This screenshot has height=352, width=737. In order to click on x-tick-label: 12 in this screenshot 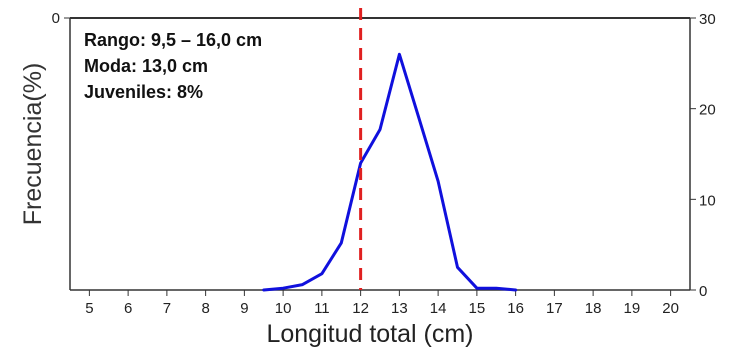, I will do `click(360, 308)`.